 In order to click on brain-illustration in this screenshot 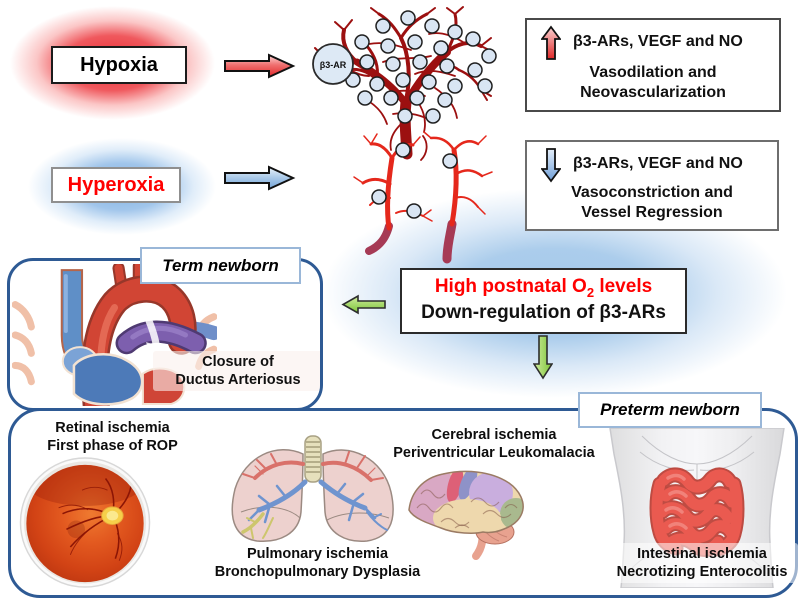, I will do `click(466, 515)`.